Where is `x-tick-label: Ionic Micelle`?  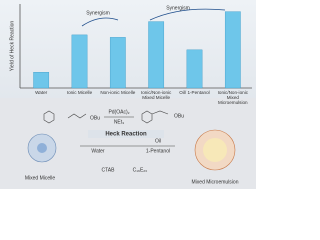
x-tick-label: Ionic Micelle is located at coordinates (79, 92).